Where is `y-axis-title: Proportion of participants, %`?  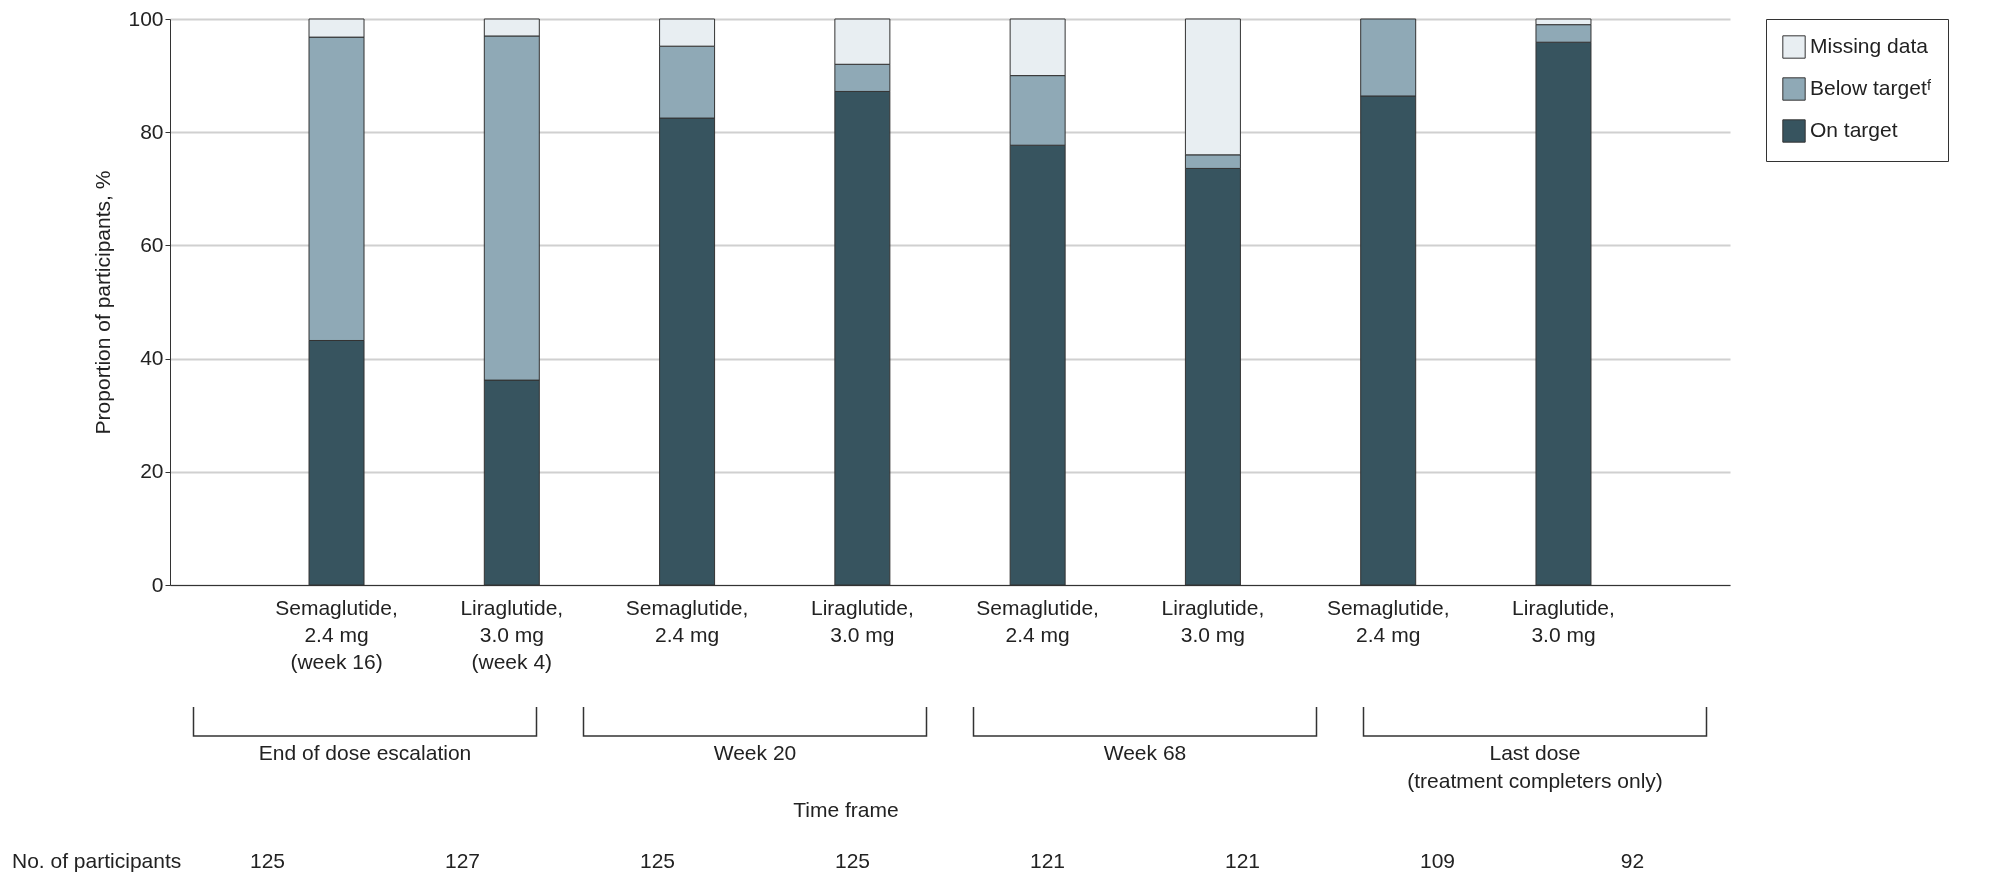
y-axis-title: Proportion of participants, % is located at coordinates (103, 302).